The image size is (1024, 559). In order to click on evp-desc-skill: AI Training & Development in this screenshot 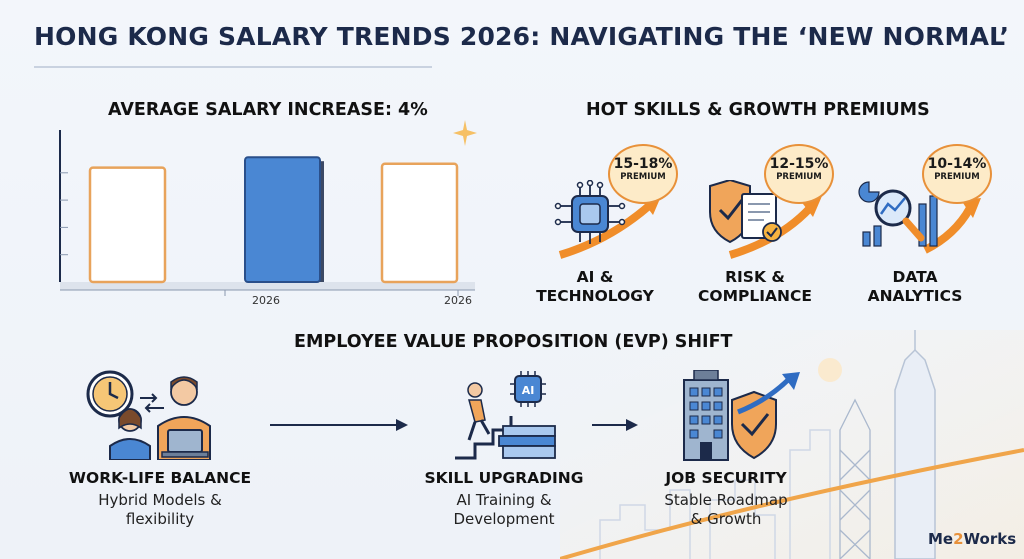, I will do `click(504, 510)`.